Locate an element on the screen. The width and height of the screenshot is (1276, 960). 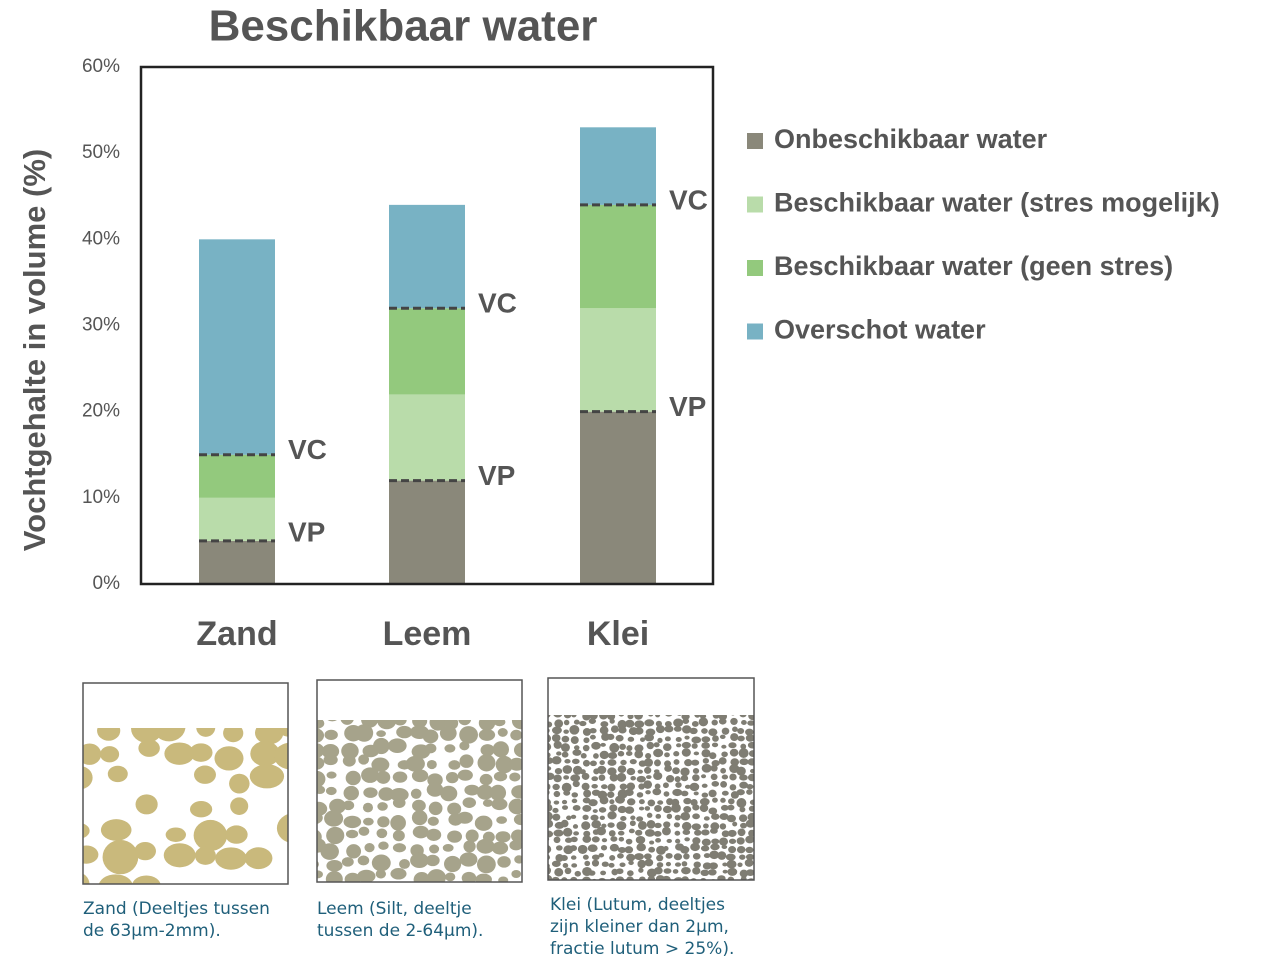
soil-particles is located at coordinates (419, 801).